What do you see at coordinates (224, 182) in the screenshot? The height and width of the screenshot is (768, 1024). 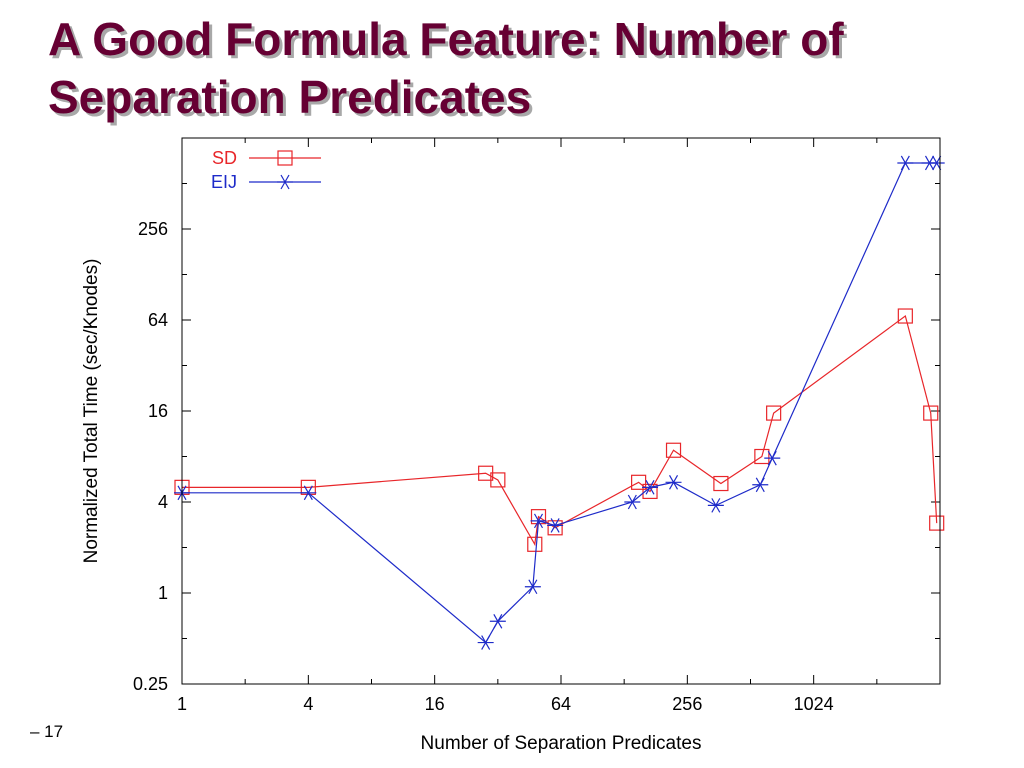 I see `legend-label-eij: EIJ` at bounding box center [224, 182].